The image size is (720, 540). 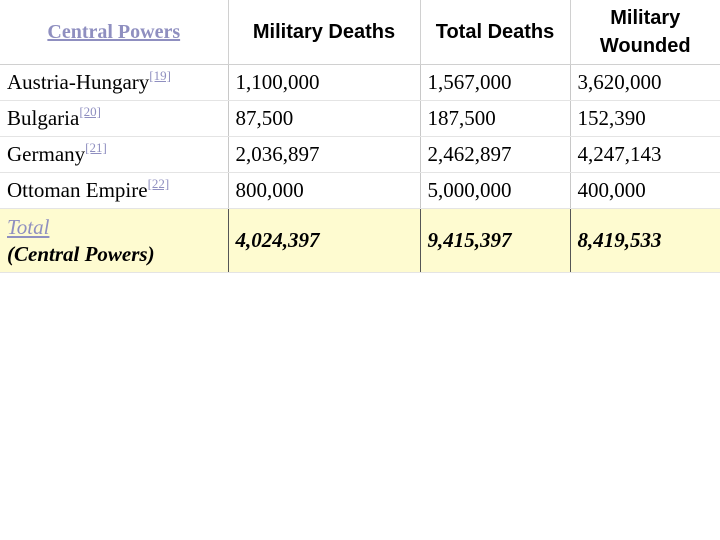 What do you see at coordinates (644, 240) in the screenshot?
I see `total-value-cell: 8,419,533` at bounding box center [644, 240].